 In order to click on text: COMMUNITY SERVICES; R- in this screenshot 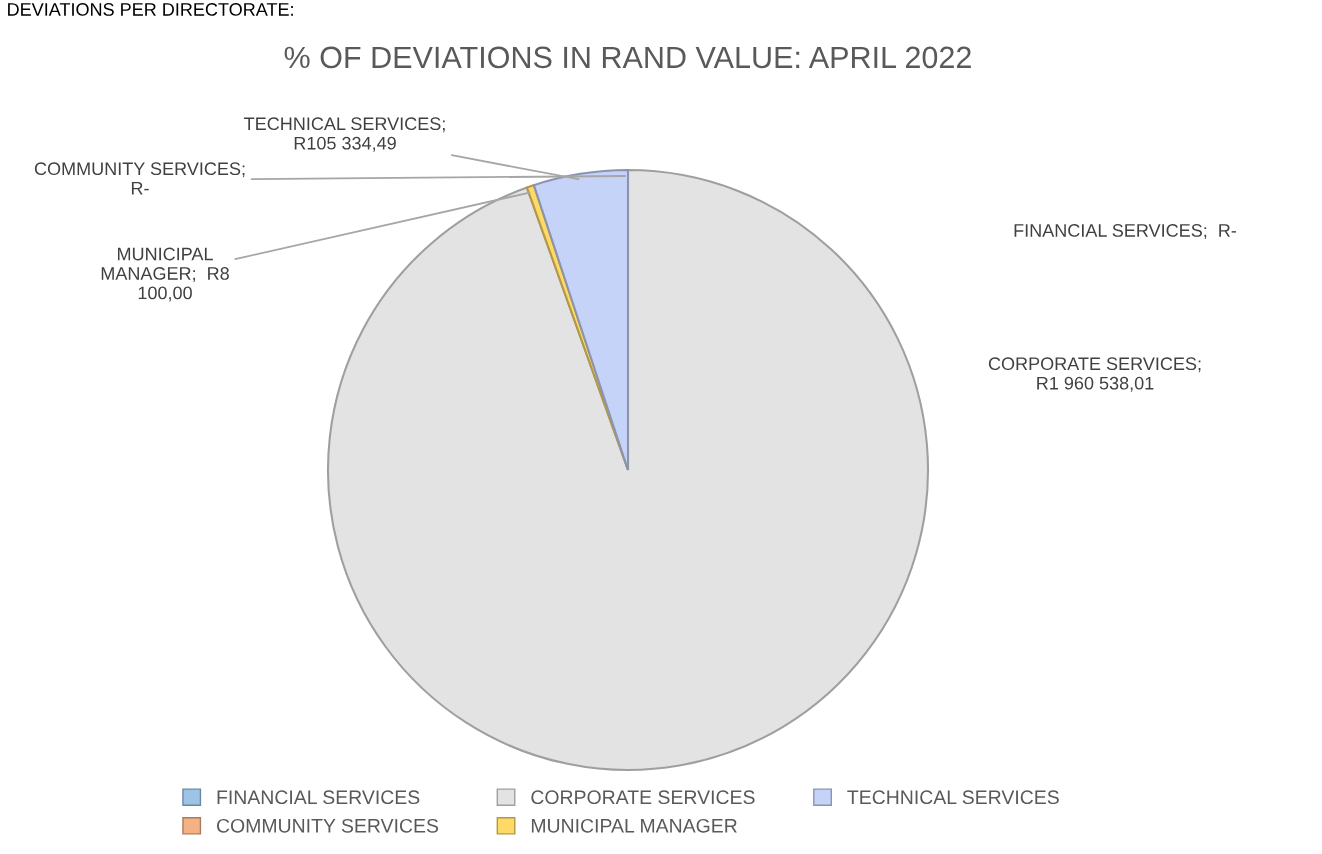, I will do `click(139, 178)`.